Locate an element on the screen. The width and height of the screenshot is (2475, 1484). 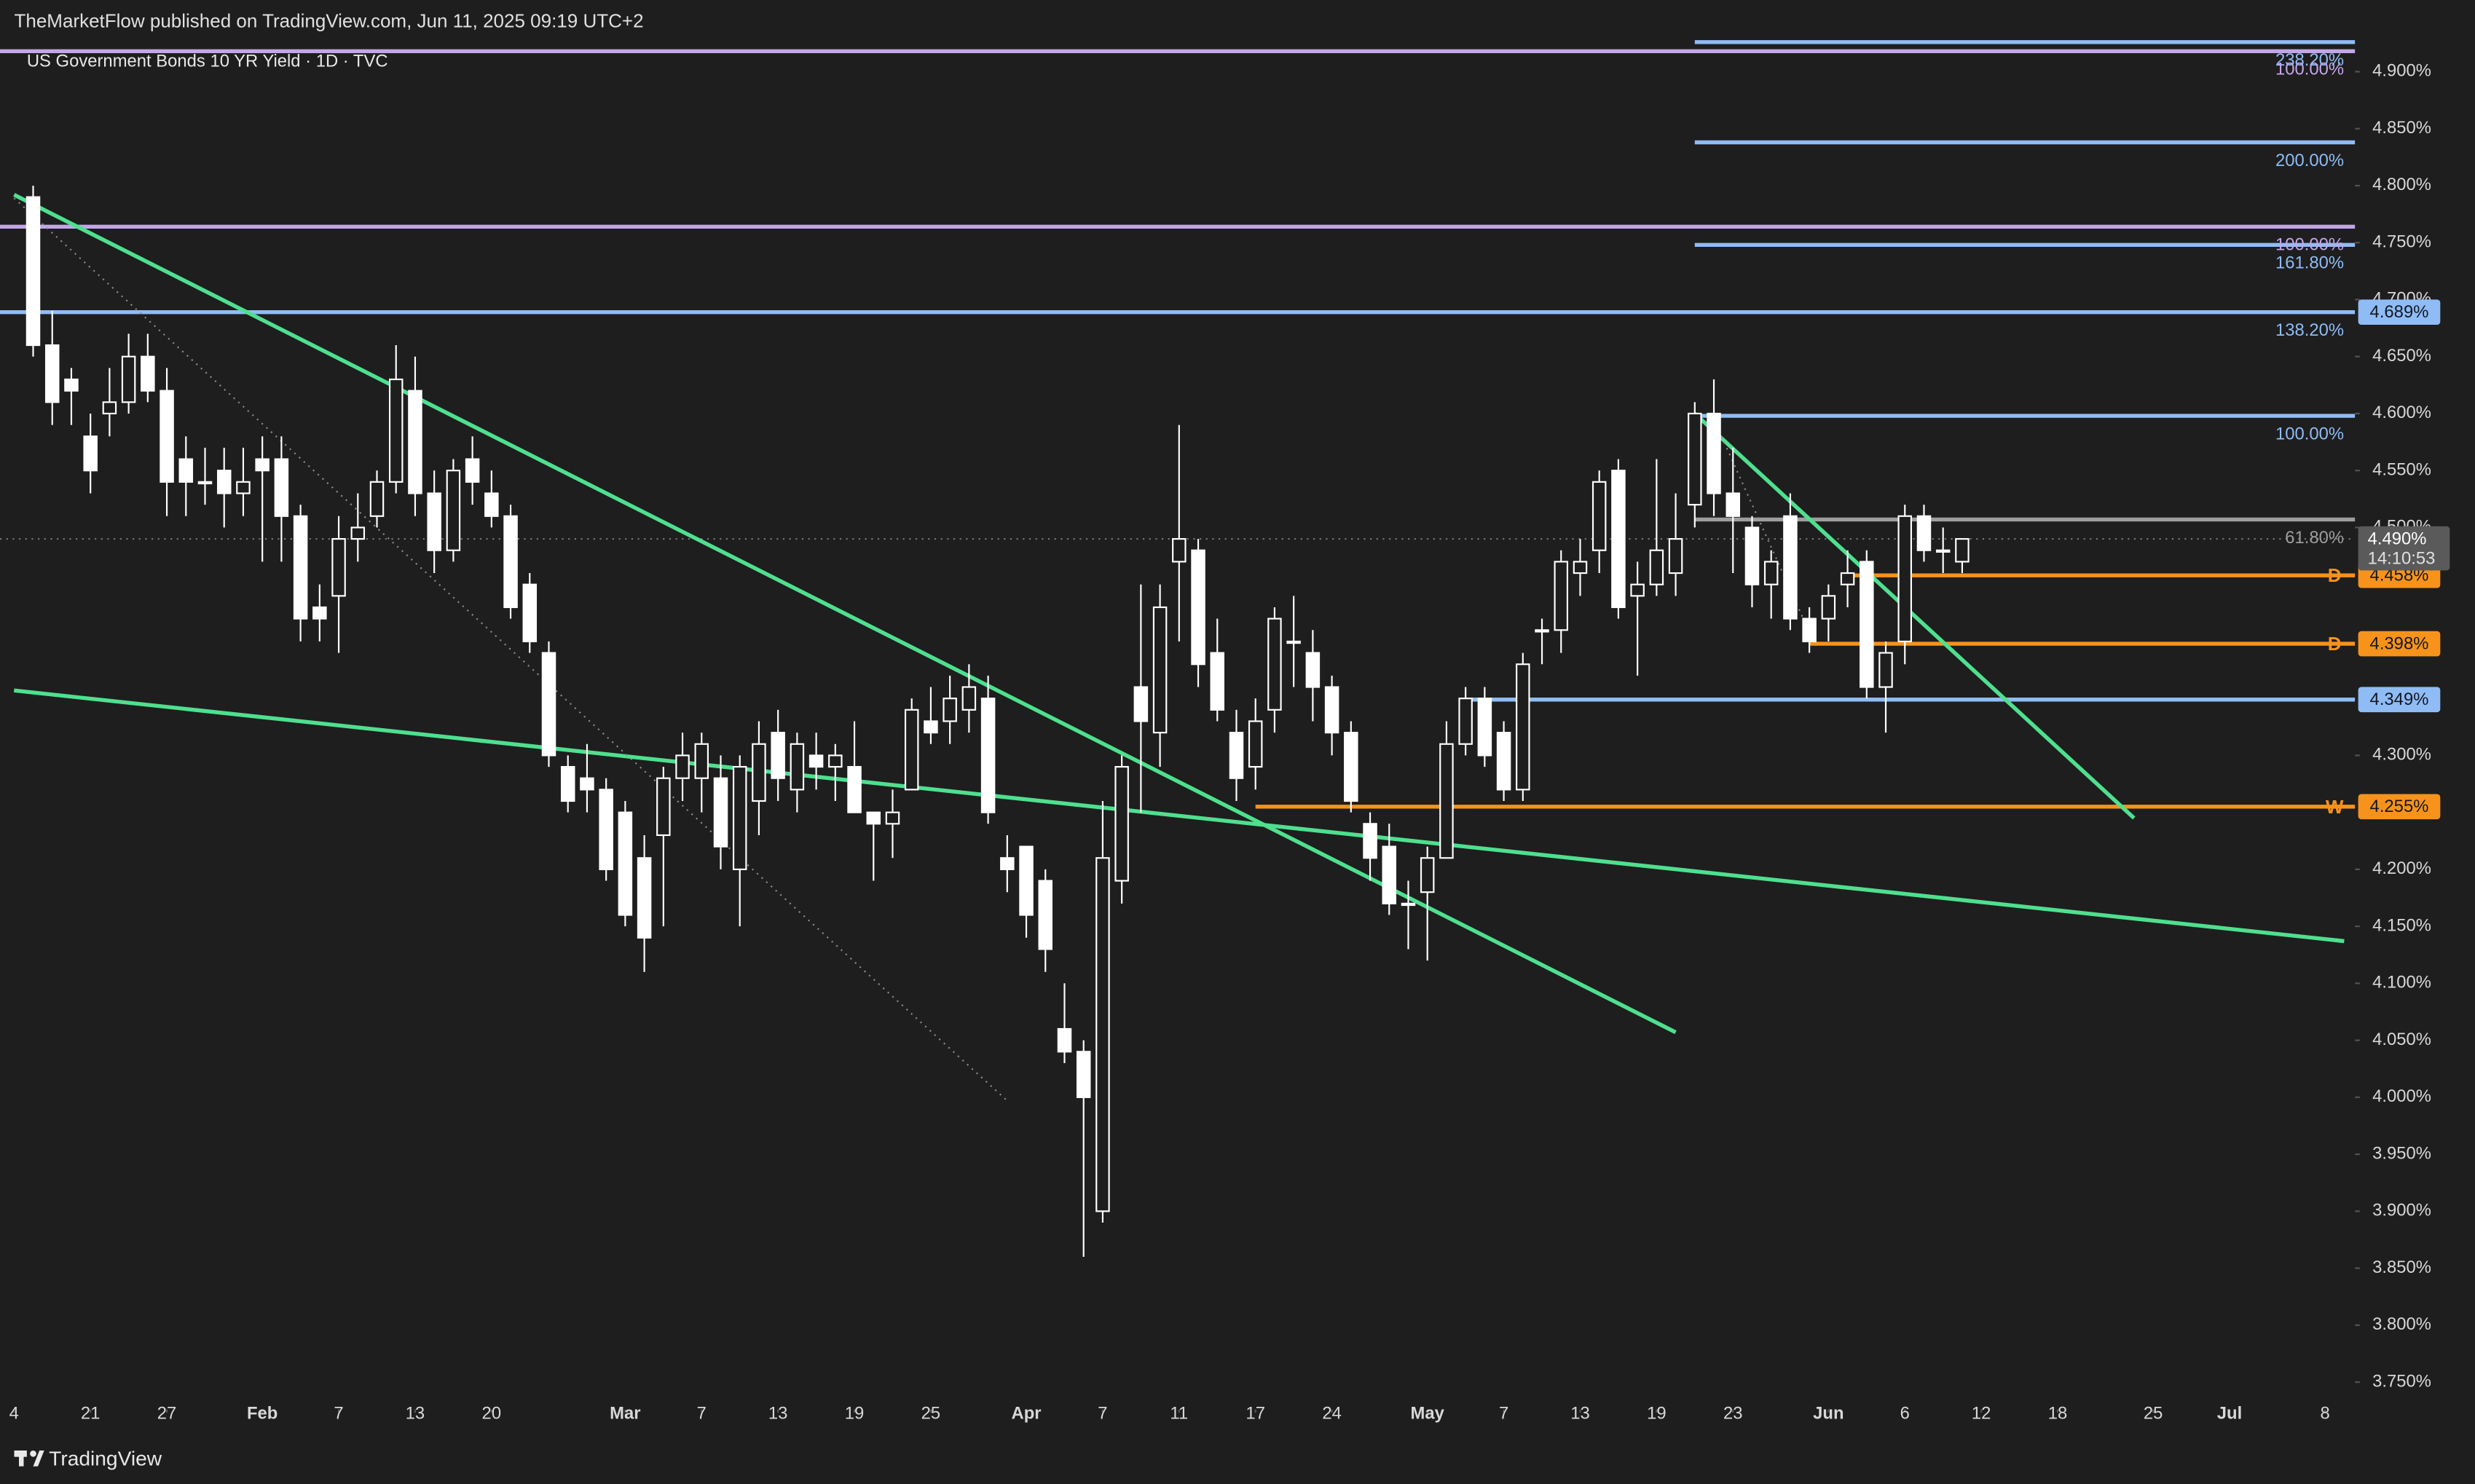
level-marker: W is located at coordinates (2335, 807).